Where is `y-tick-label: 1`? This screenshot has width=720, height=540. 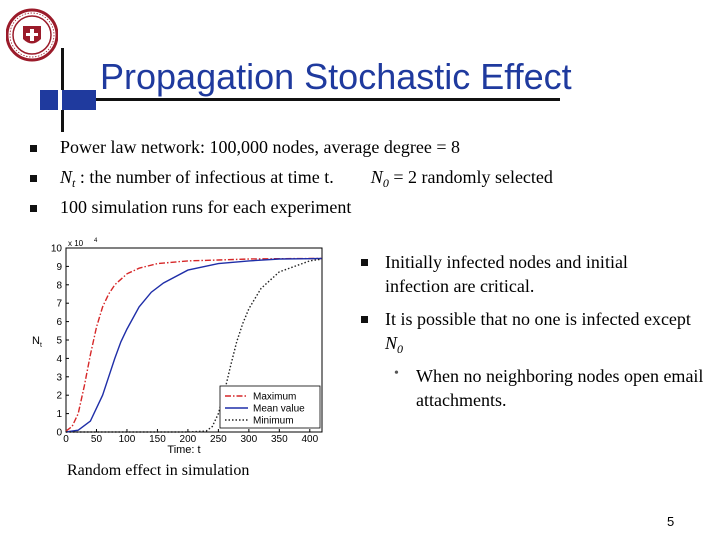
y-tick-label: 1 is located at coordinates (59, 414).